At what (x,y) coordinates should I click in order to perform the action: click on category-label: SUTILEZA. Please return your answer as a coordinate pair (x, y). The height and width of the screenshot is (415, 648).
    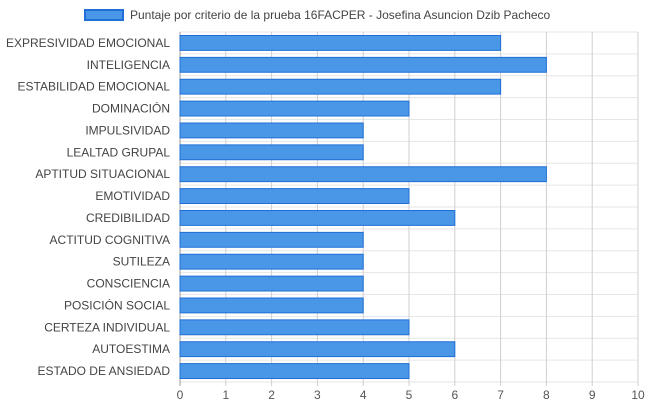
    Looking at the image, I should click on (141, 262).